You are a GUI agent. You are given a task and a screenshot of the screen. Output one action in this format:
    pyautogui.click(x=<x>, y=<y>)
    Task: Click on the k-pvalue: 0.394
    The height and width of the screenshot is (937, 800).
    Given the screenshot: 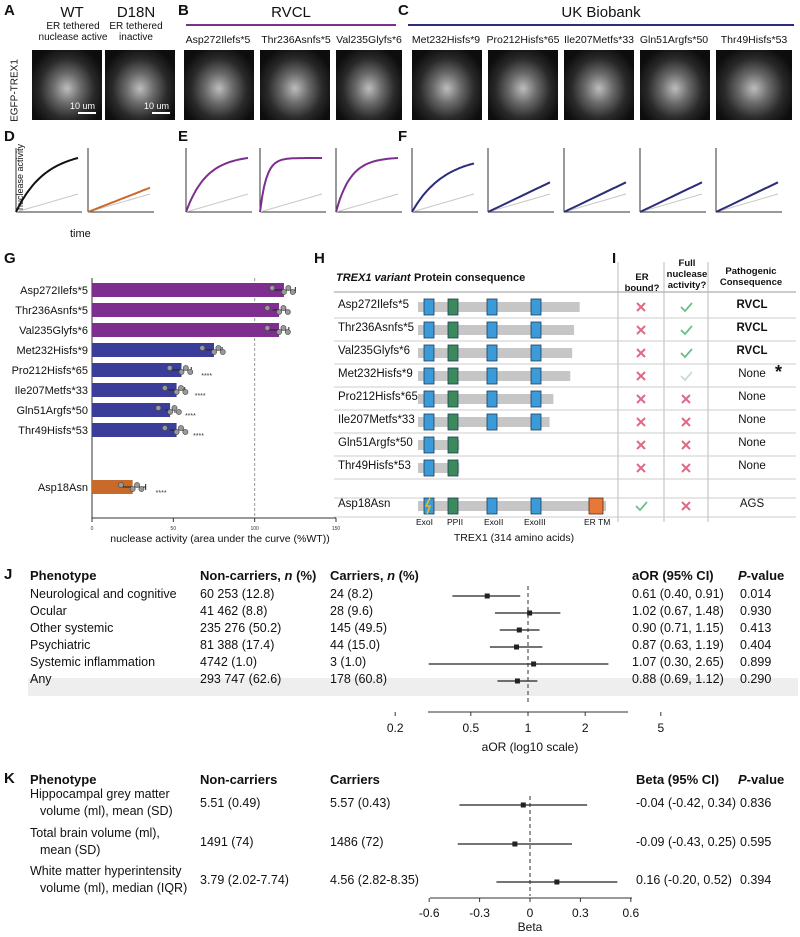 What is the action you would take?
    pyautogui.click(x=756, y=880)
    